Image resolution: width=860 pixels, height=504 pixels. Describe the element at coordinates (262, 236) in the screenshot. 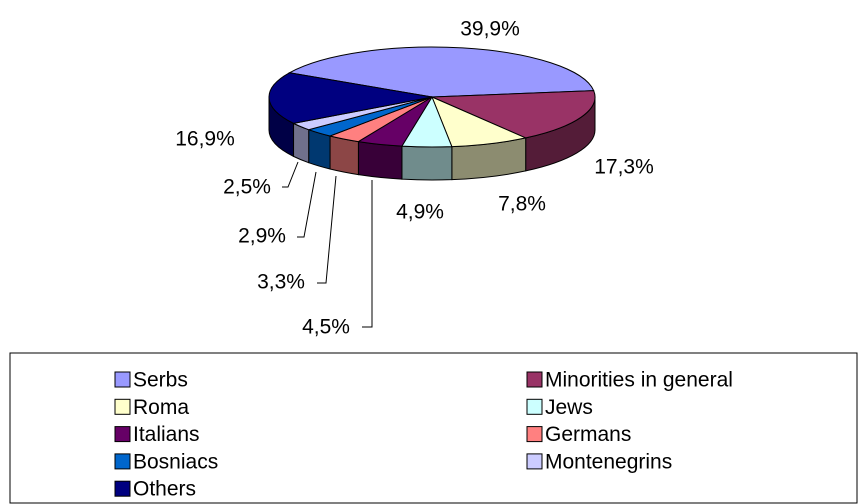

I see `data-label: 2,9%` at that location.